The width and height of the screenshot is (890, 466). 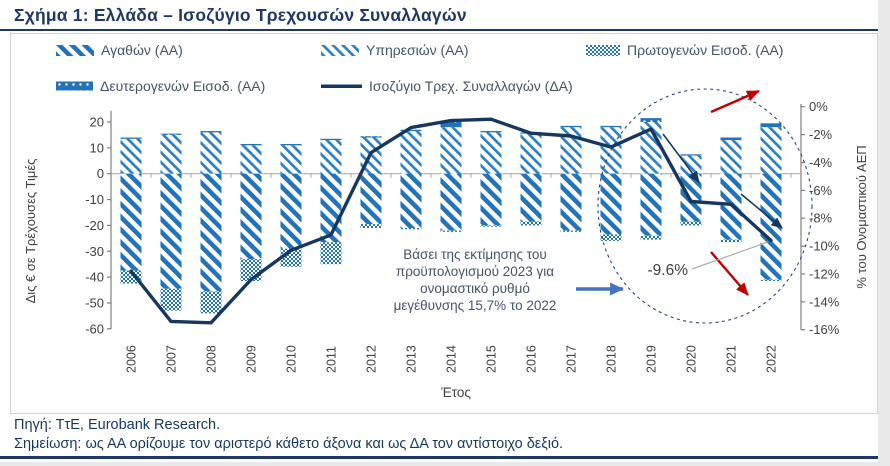 I want to click on left-axis-tick-label: -50, so click(x=94, y=302).